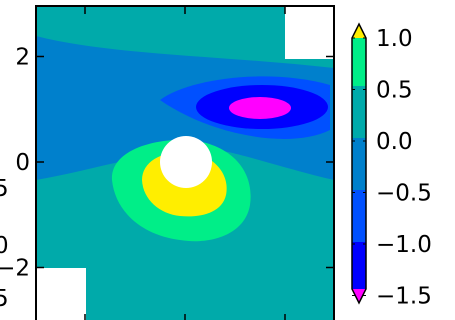  Describe the element at coordinates (22, 58) in the screenshot. I see `y-tick-label: 2` at that location.